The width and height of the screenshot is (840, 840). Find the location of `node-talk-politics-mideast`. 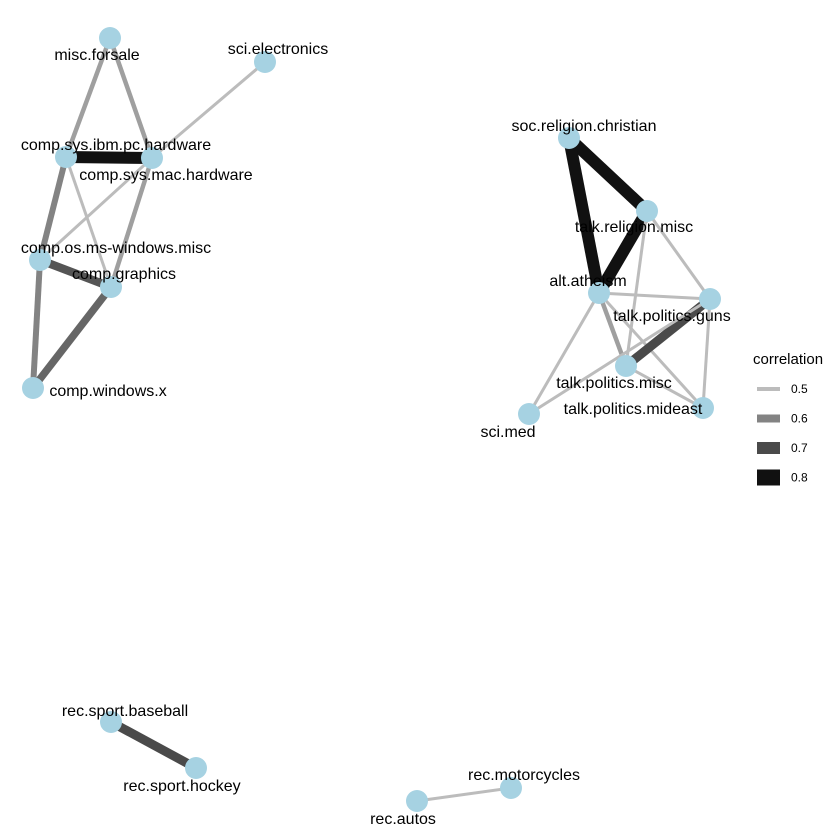

node-talk-politics-mideast is located at coordinates (703, 408).